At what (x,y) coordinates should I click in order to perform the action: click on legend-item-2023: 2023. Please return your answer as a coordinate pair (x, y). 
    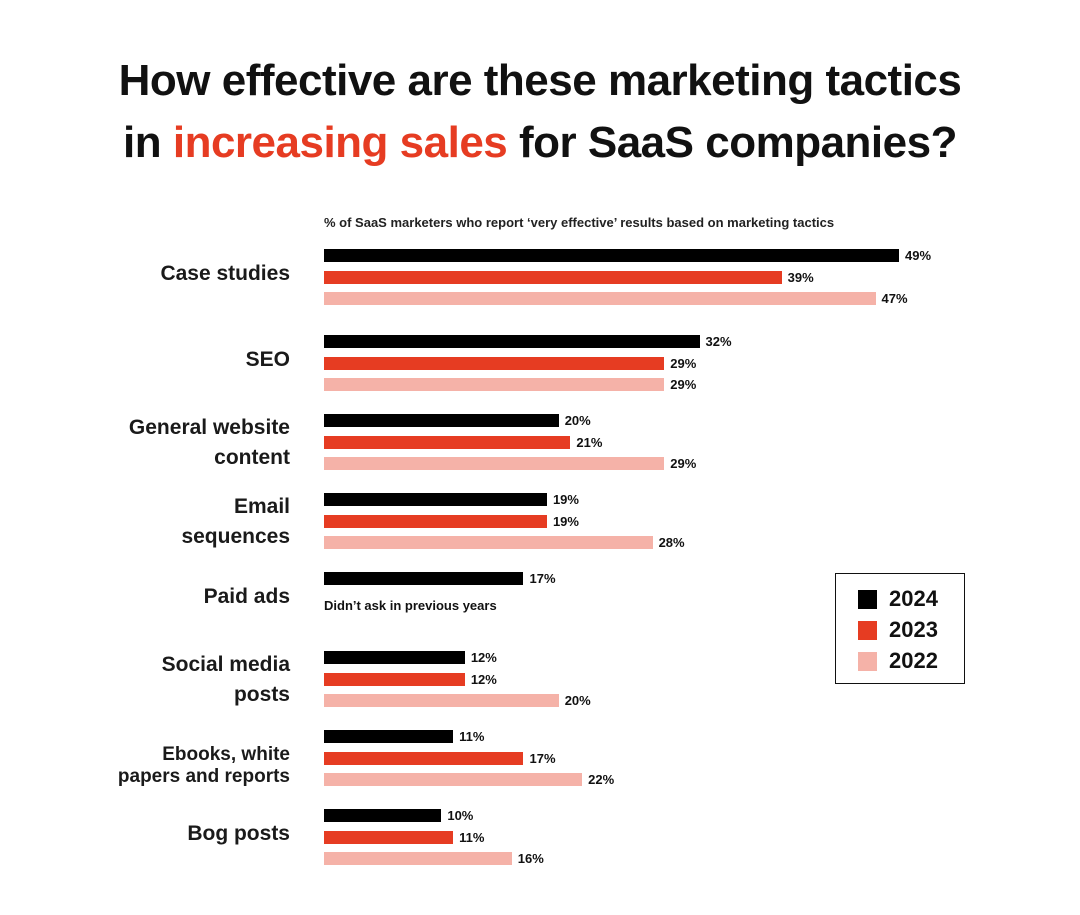
    Looking at the image, I should click on (898, 629).